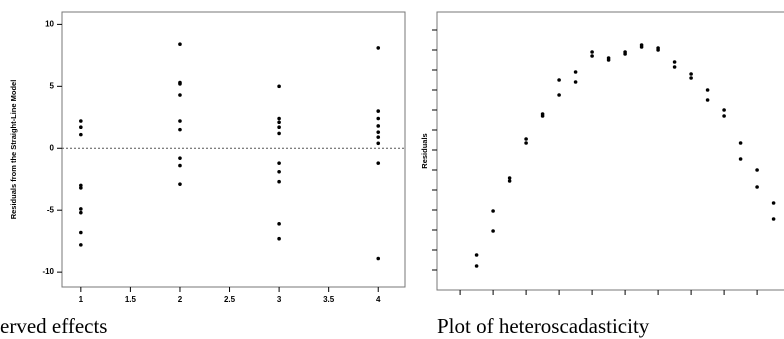 The height and width of the screenshot is (339, 784). I want to click on x-tick-label: 1.5, so click(131, 299).